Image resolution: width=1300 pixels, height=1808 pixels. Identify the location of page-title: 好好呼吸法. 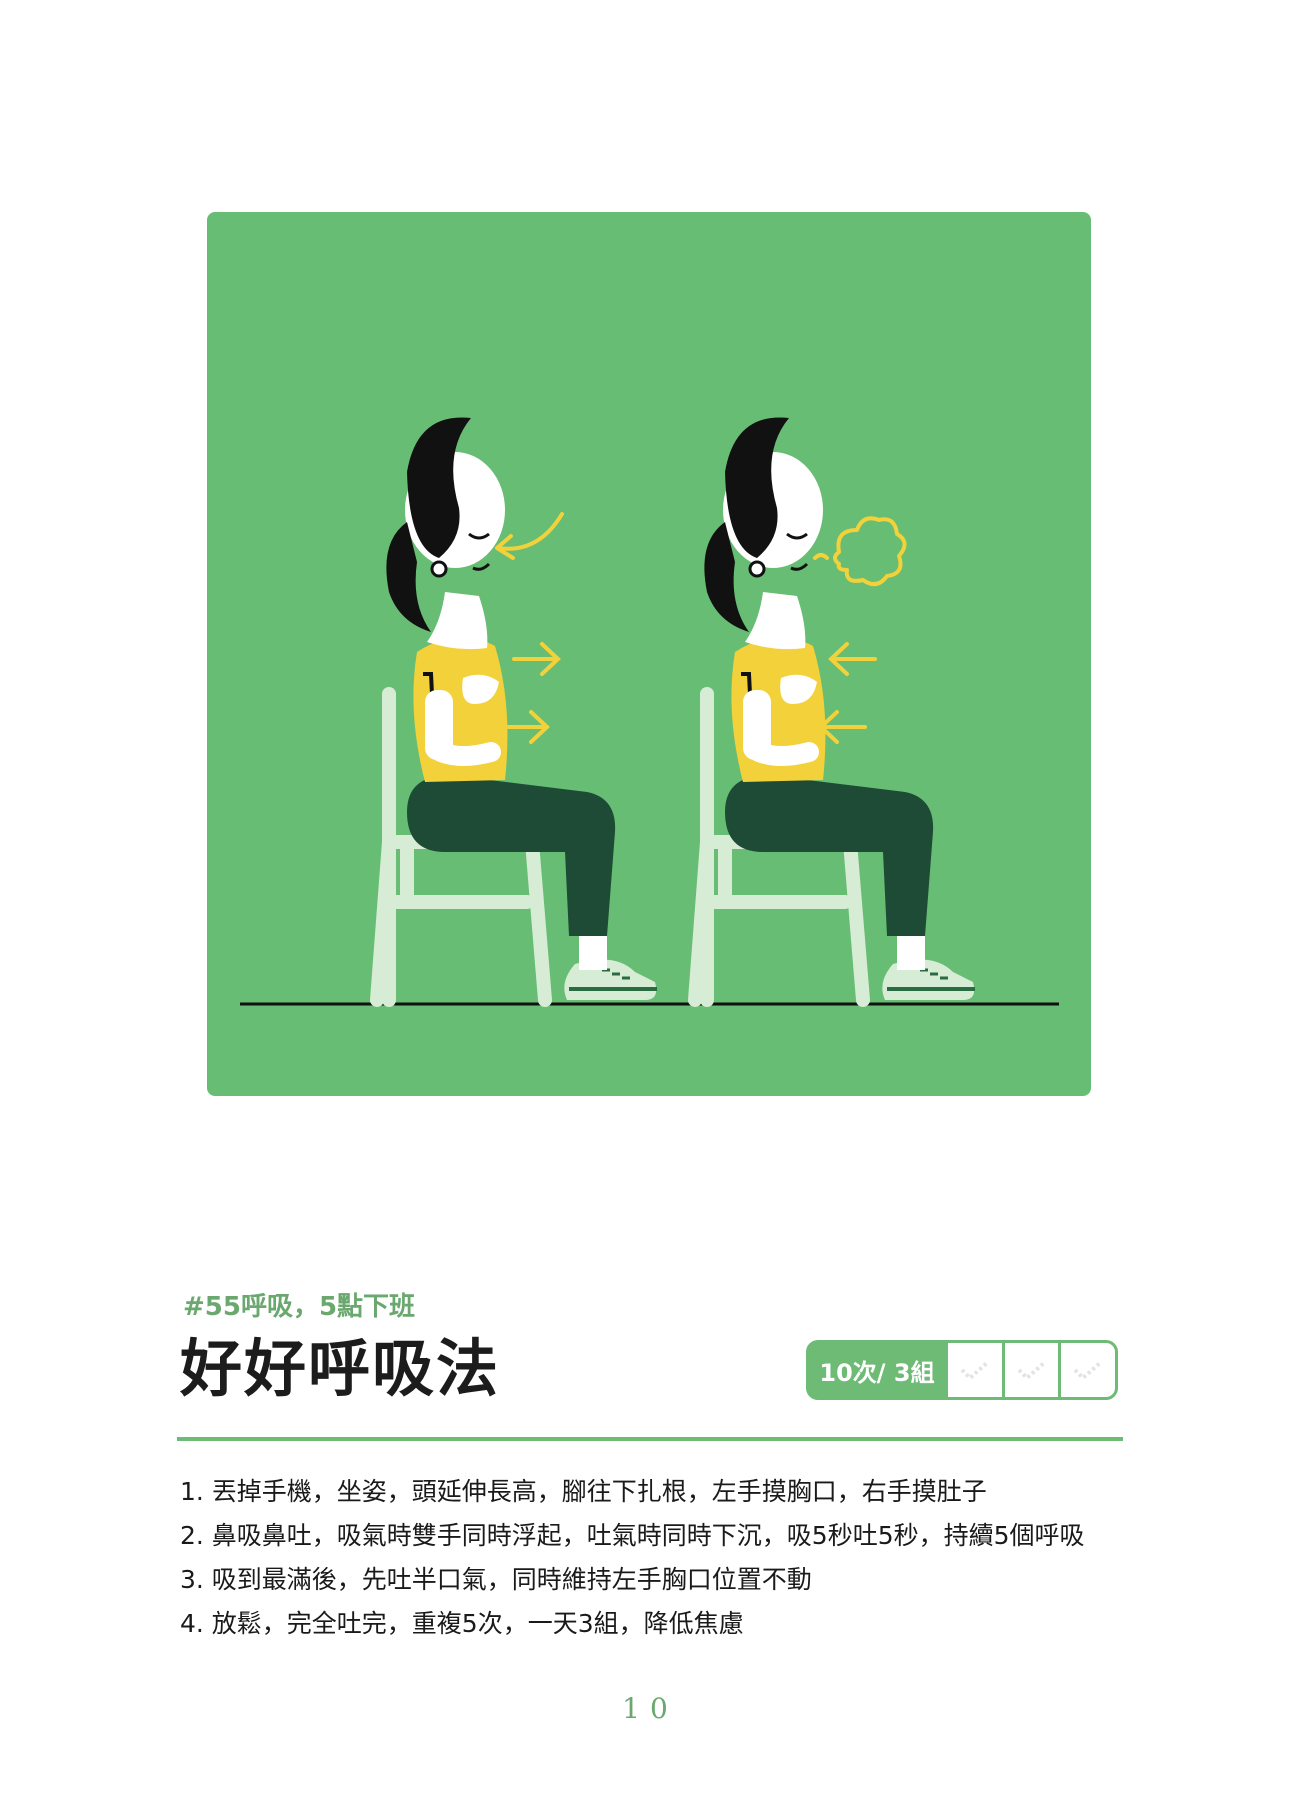
(340, 1368).